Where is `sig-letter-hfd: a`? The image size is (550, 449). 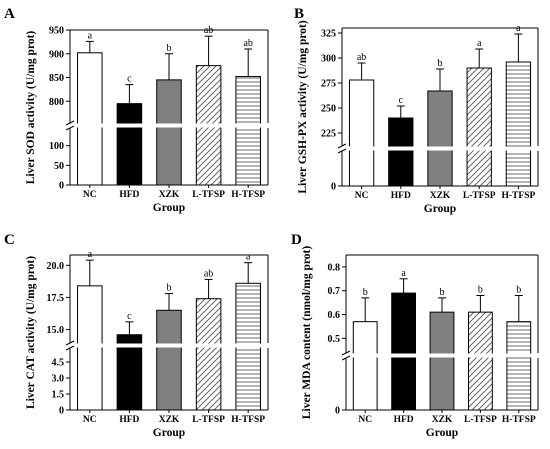
sig-letter-hfd: a is located at coordinates (403, 273).